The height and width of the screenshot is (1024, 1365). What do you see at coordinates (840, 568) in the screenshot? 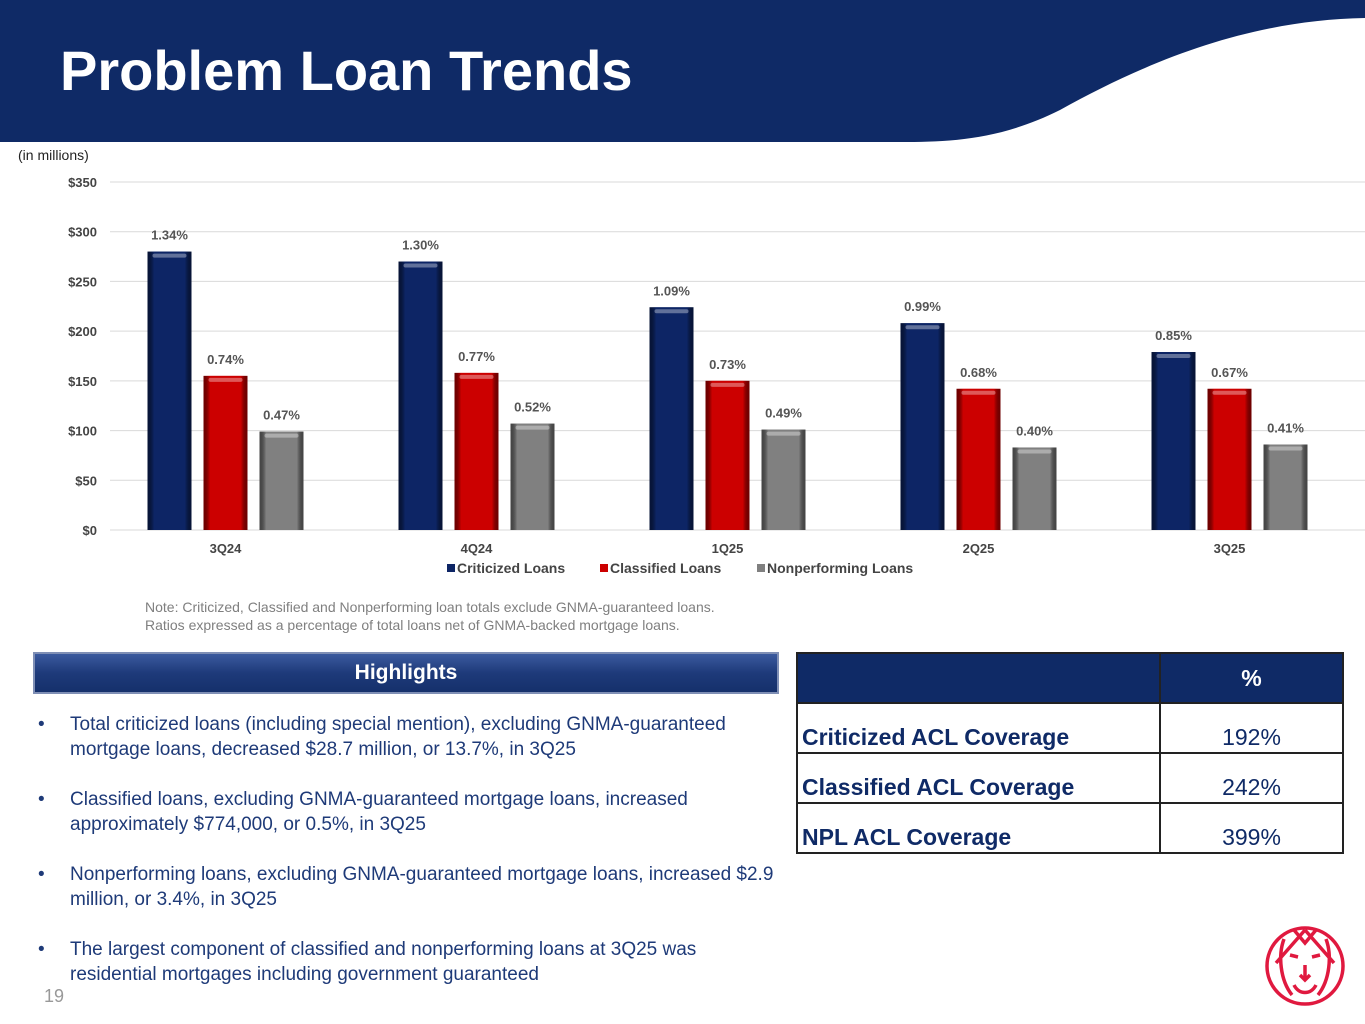
I see `legend-label: Nonperforming Loans` at bounding box center [840, 568].